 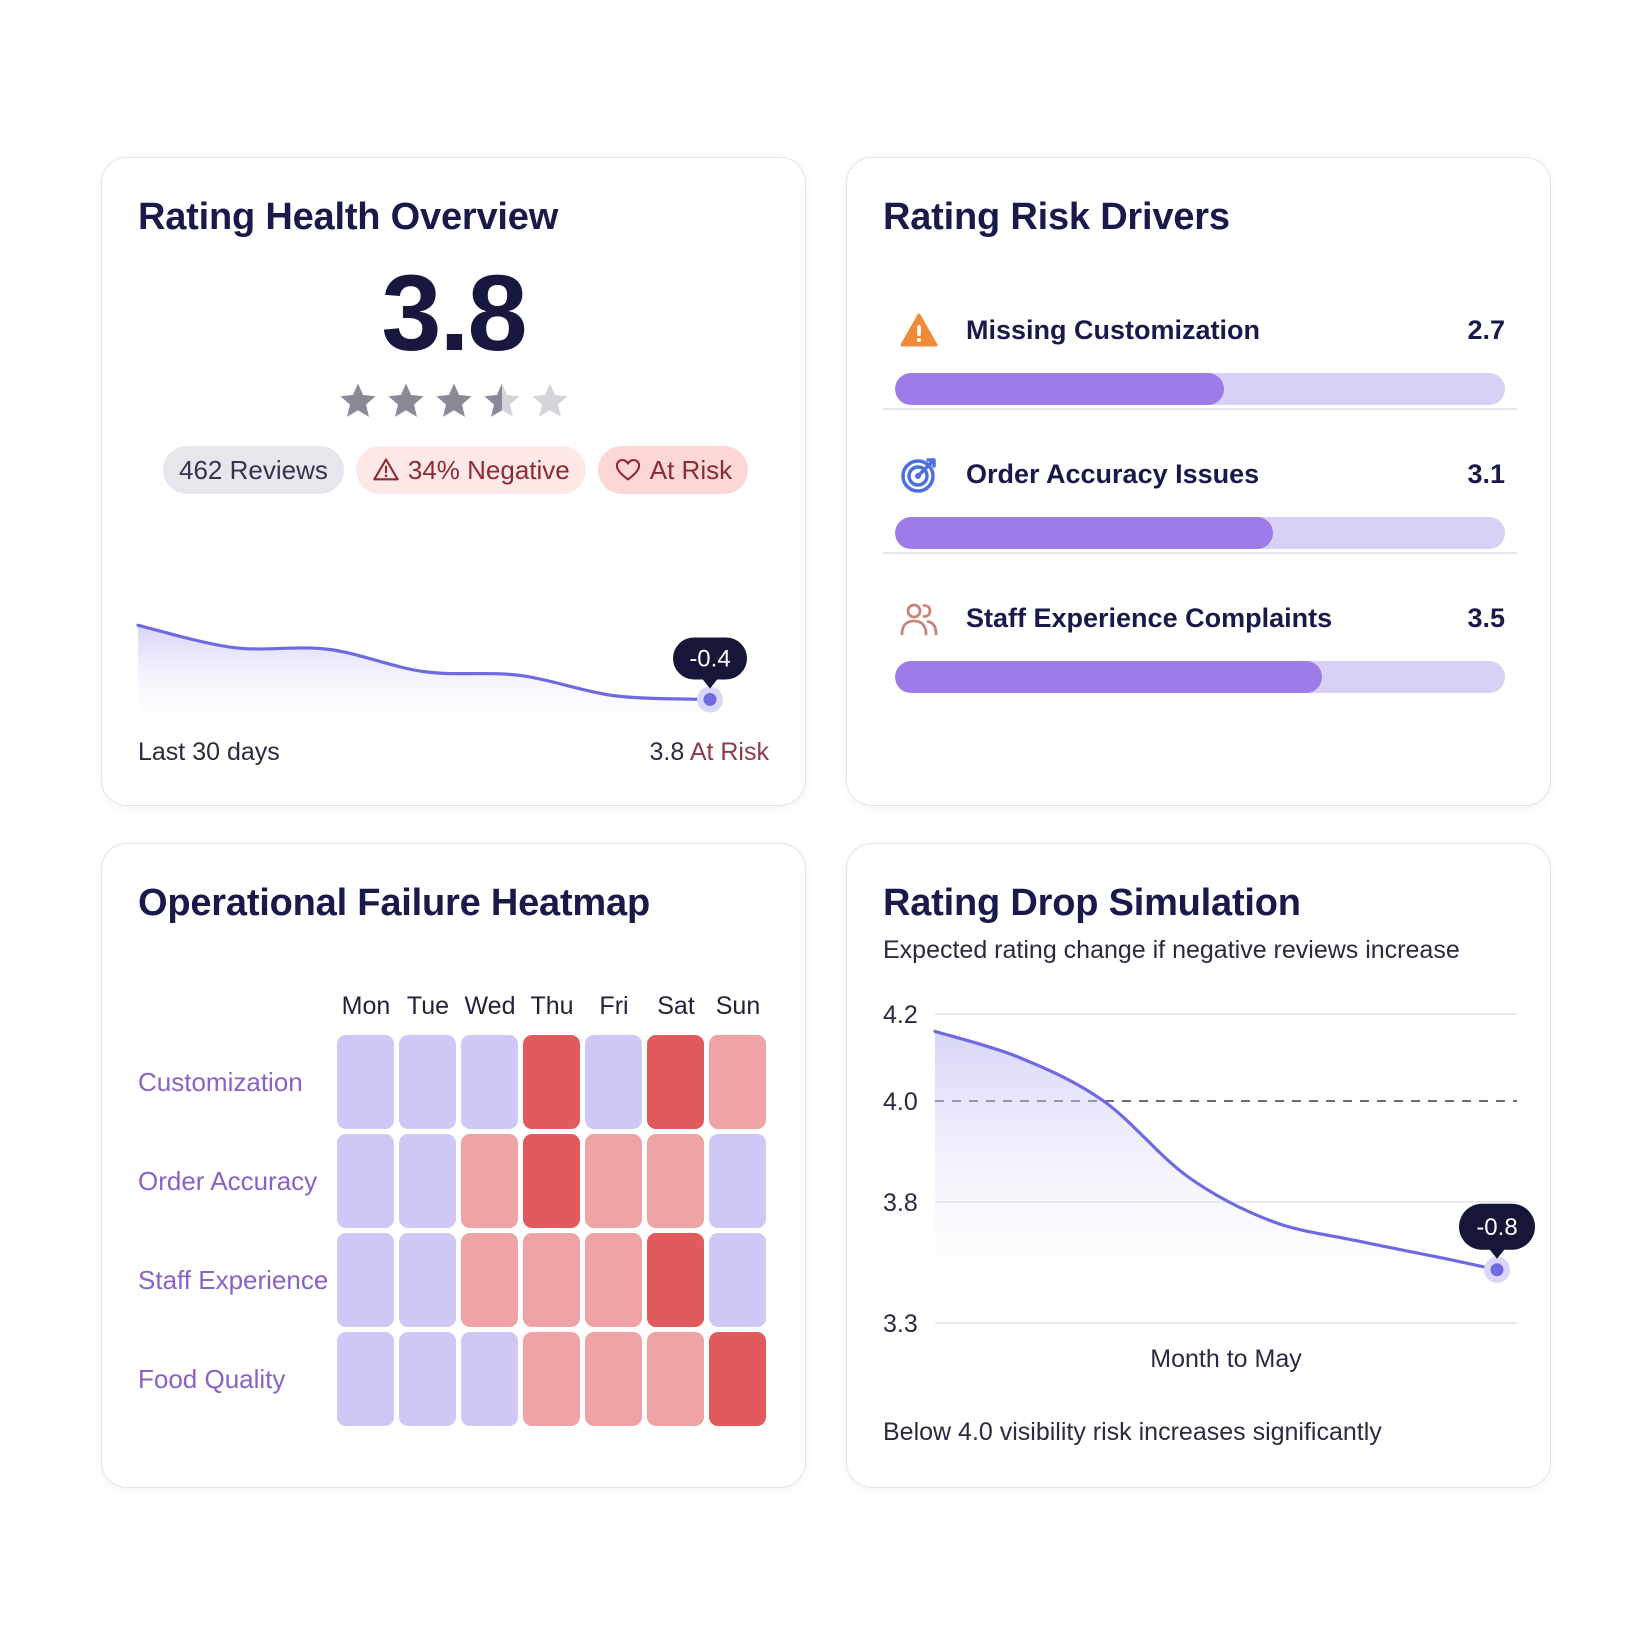 I want to click on driver-label: Staff Experience Complaints, so click(x=1149, y=618).